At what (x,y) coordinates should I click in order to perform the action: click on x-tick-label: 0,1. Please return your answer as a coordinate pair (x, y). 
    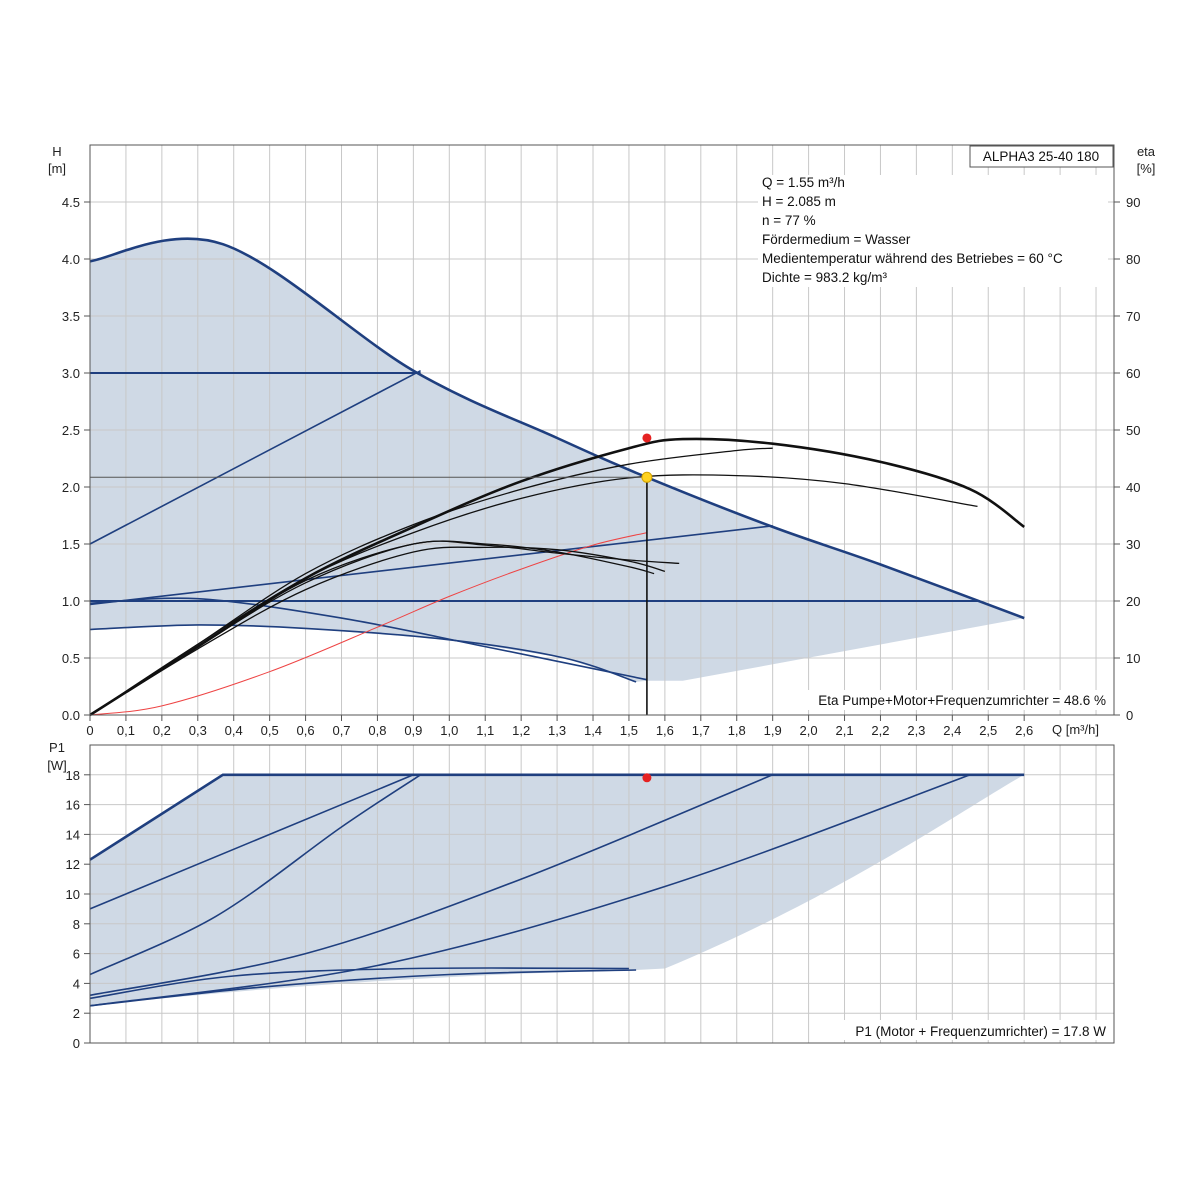
    Looking at the image, I should click on (126, 730).